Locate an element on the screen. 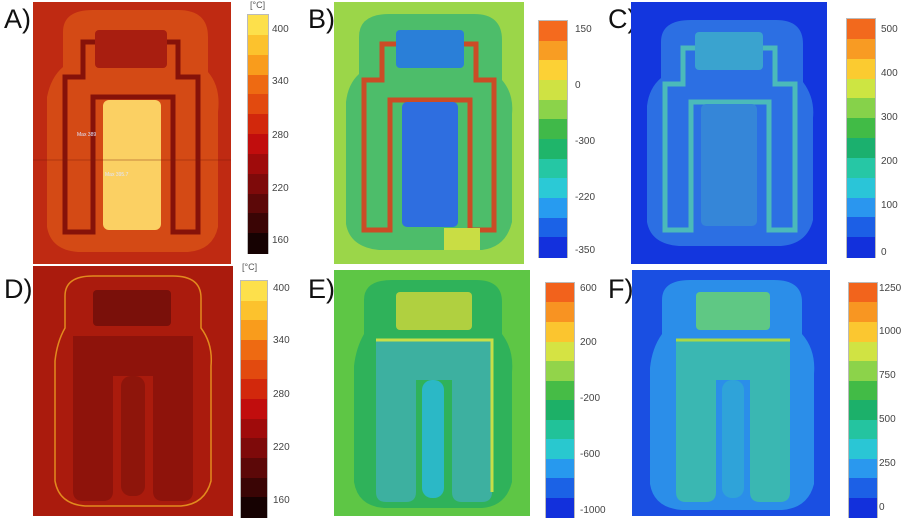 This screenshot has width=907, height=518. panel-label: A) is located at coordinates (17, 19).